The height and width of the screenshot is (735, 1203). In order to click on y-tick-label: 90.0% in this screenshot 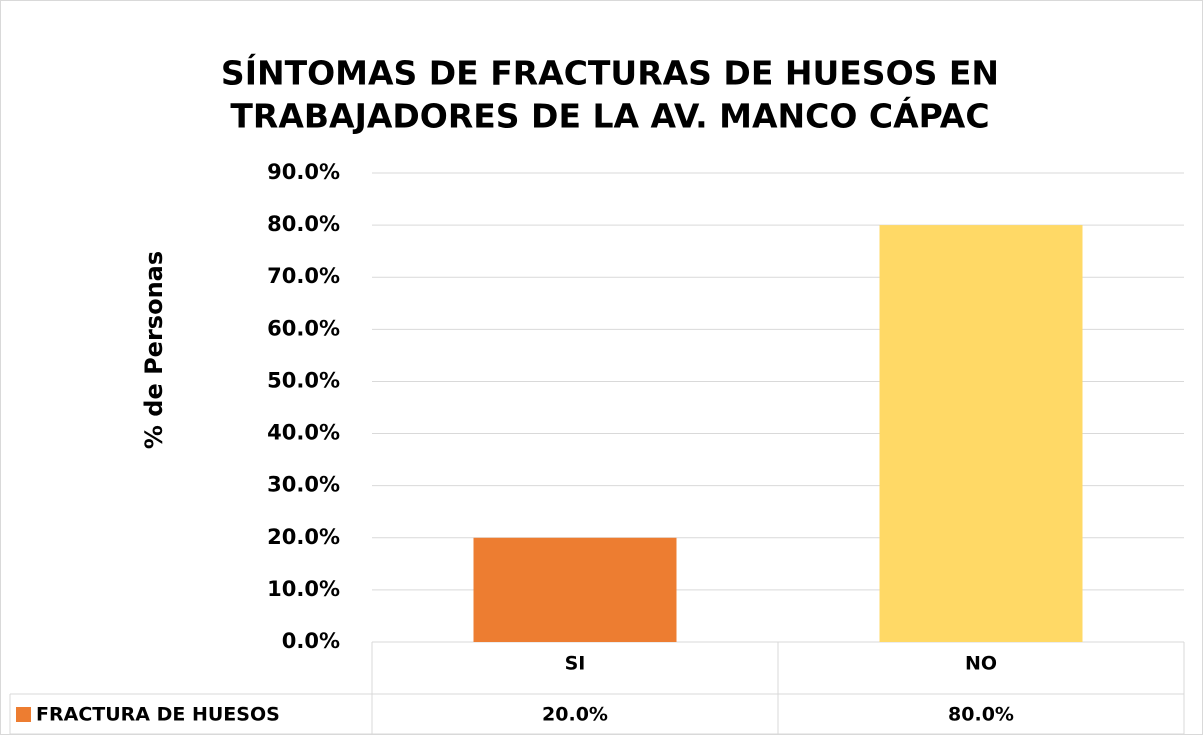, I will do `click(303, 172)`.